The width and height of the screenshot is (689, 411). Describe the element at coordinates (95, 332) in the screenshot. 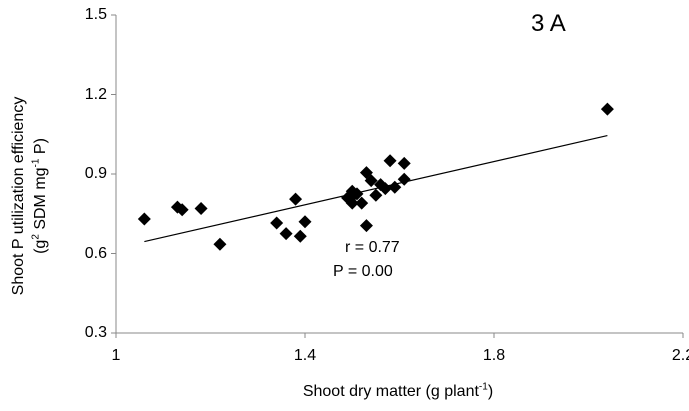

I see `y-tick-label: 0.3` at that location.